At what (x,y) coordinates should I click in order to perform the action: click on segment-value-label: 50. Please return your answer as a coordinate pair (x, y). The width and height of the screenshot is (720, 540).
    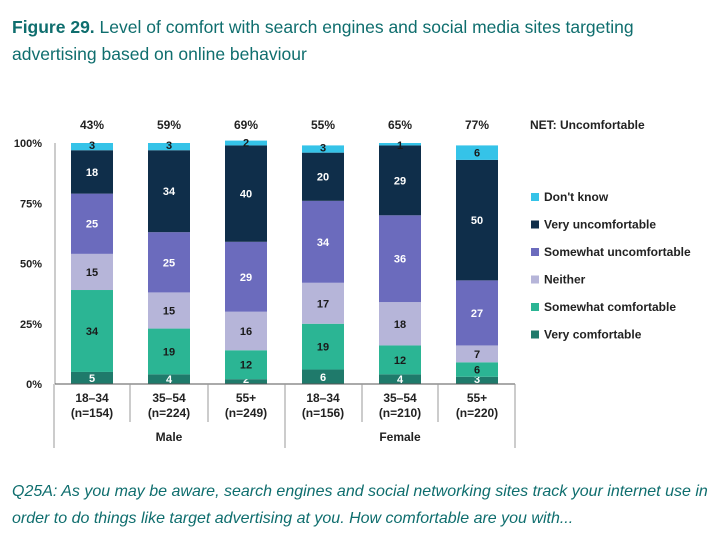
    Looking at the image, I should click on (477, 221).